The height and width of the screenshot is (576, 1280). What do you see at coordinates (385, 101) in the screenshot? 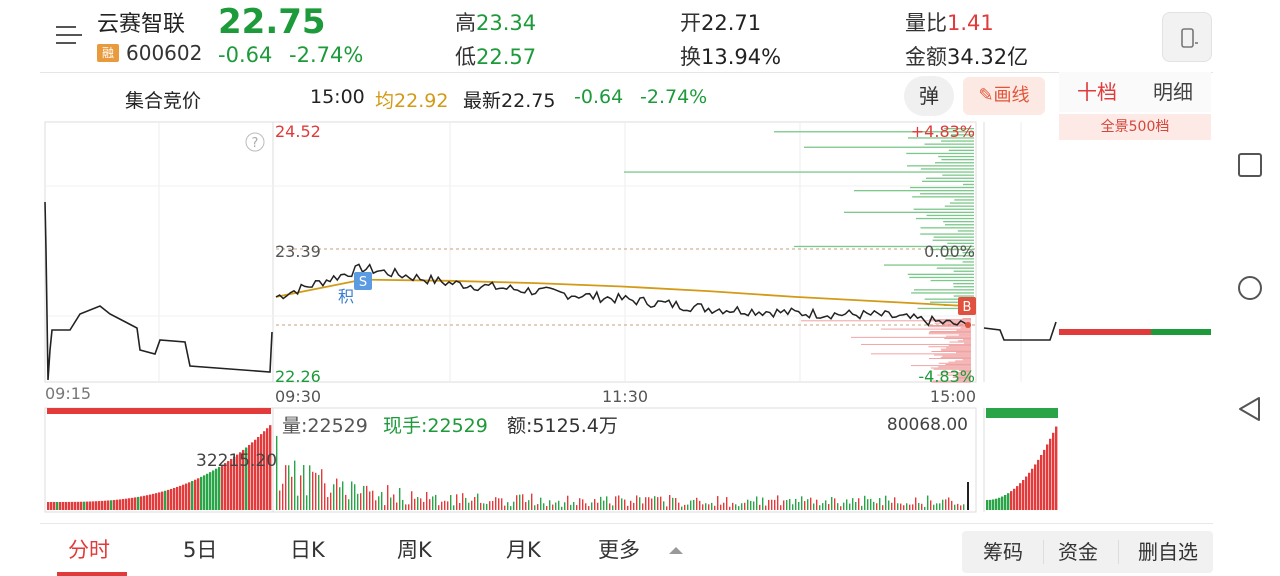
I see `auction-avg-label: 均` at bounding box center [385, 101].